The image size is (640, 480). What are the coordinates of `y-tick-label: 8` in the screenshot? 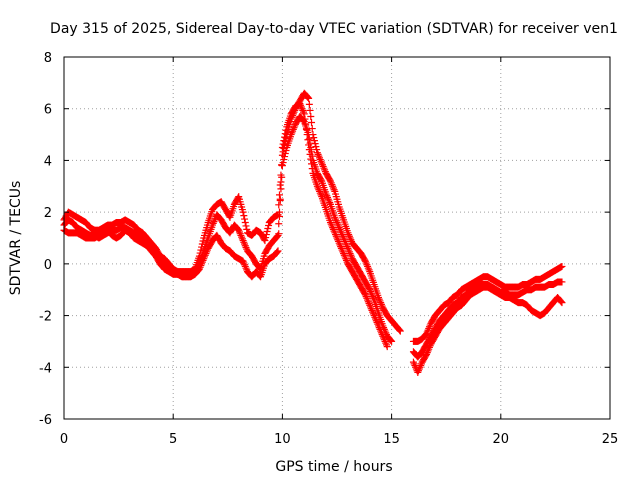 It's located at (48, 58).